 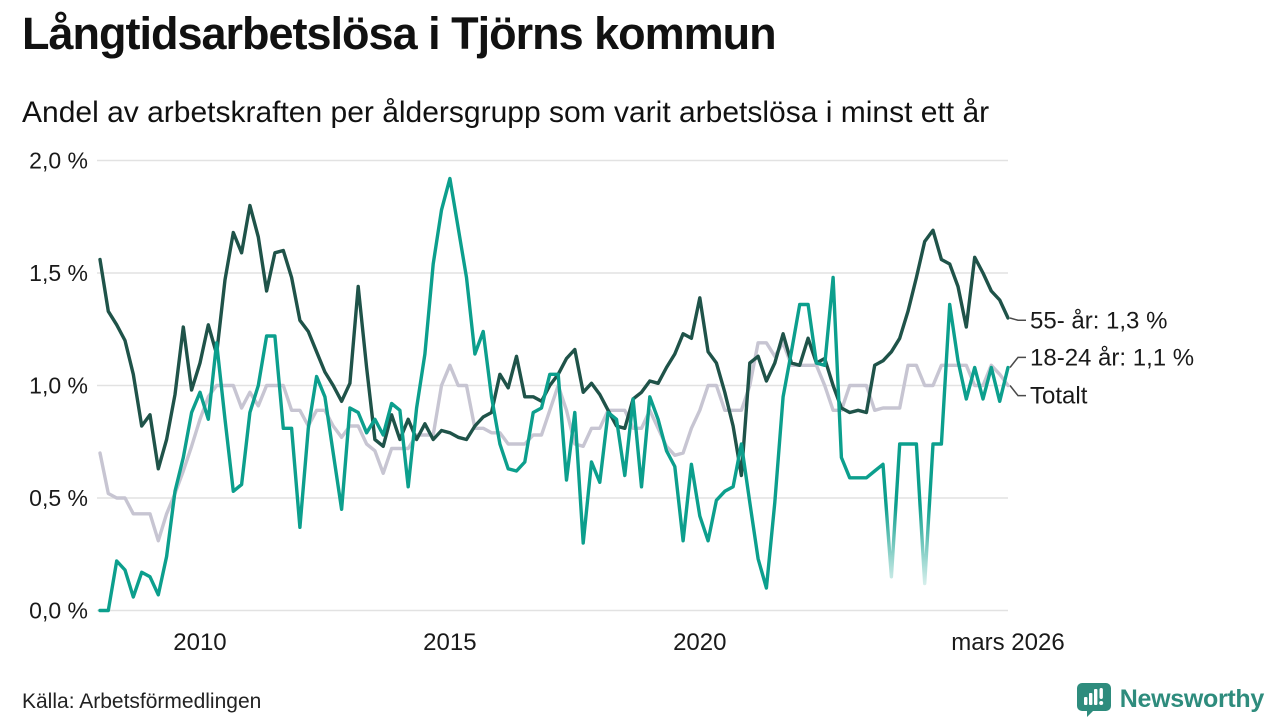 What do you see at coordinates (199, 642) in the screenshot?
I see `x-tick-label: 2010` at bounding box center [199, 642].